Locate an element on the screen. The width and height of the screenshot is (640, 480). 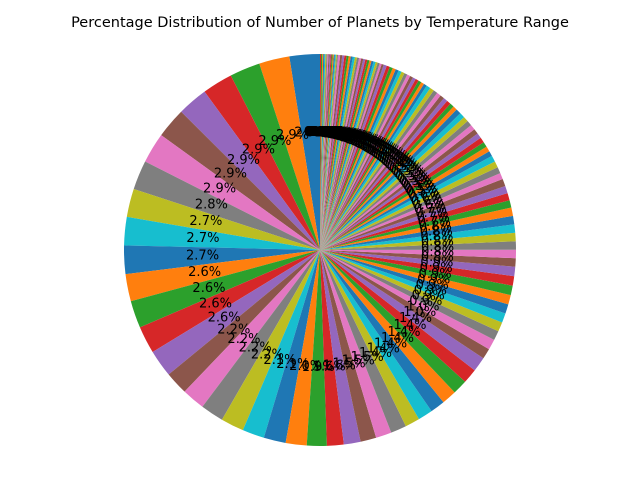
slice-percent-label: 1.4% is located at coordinates (403, 332).